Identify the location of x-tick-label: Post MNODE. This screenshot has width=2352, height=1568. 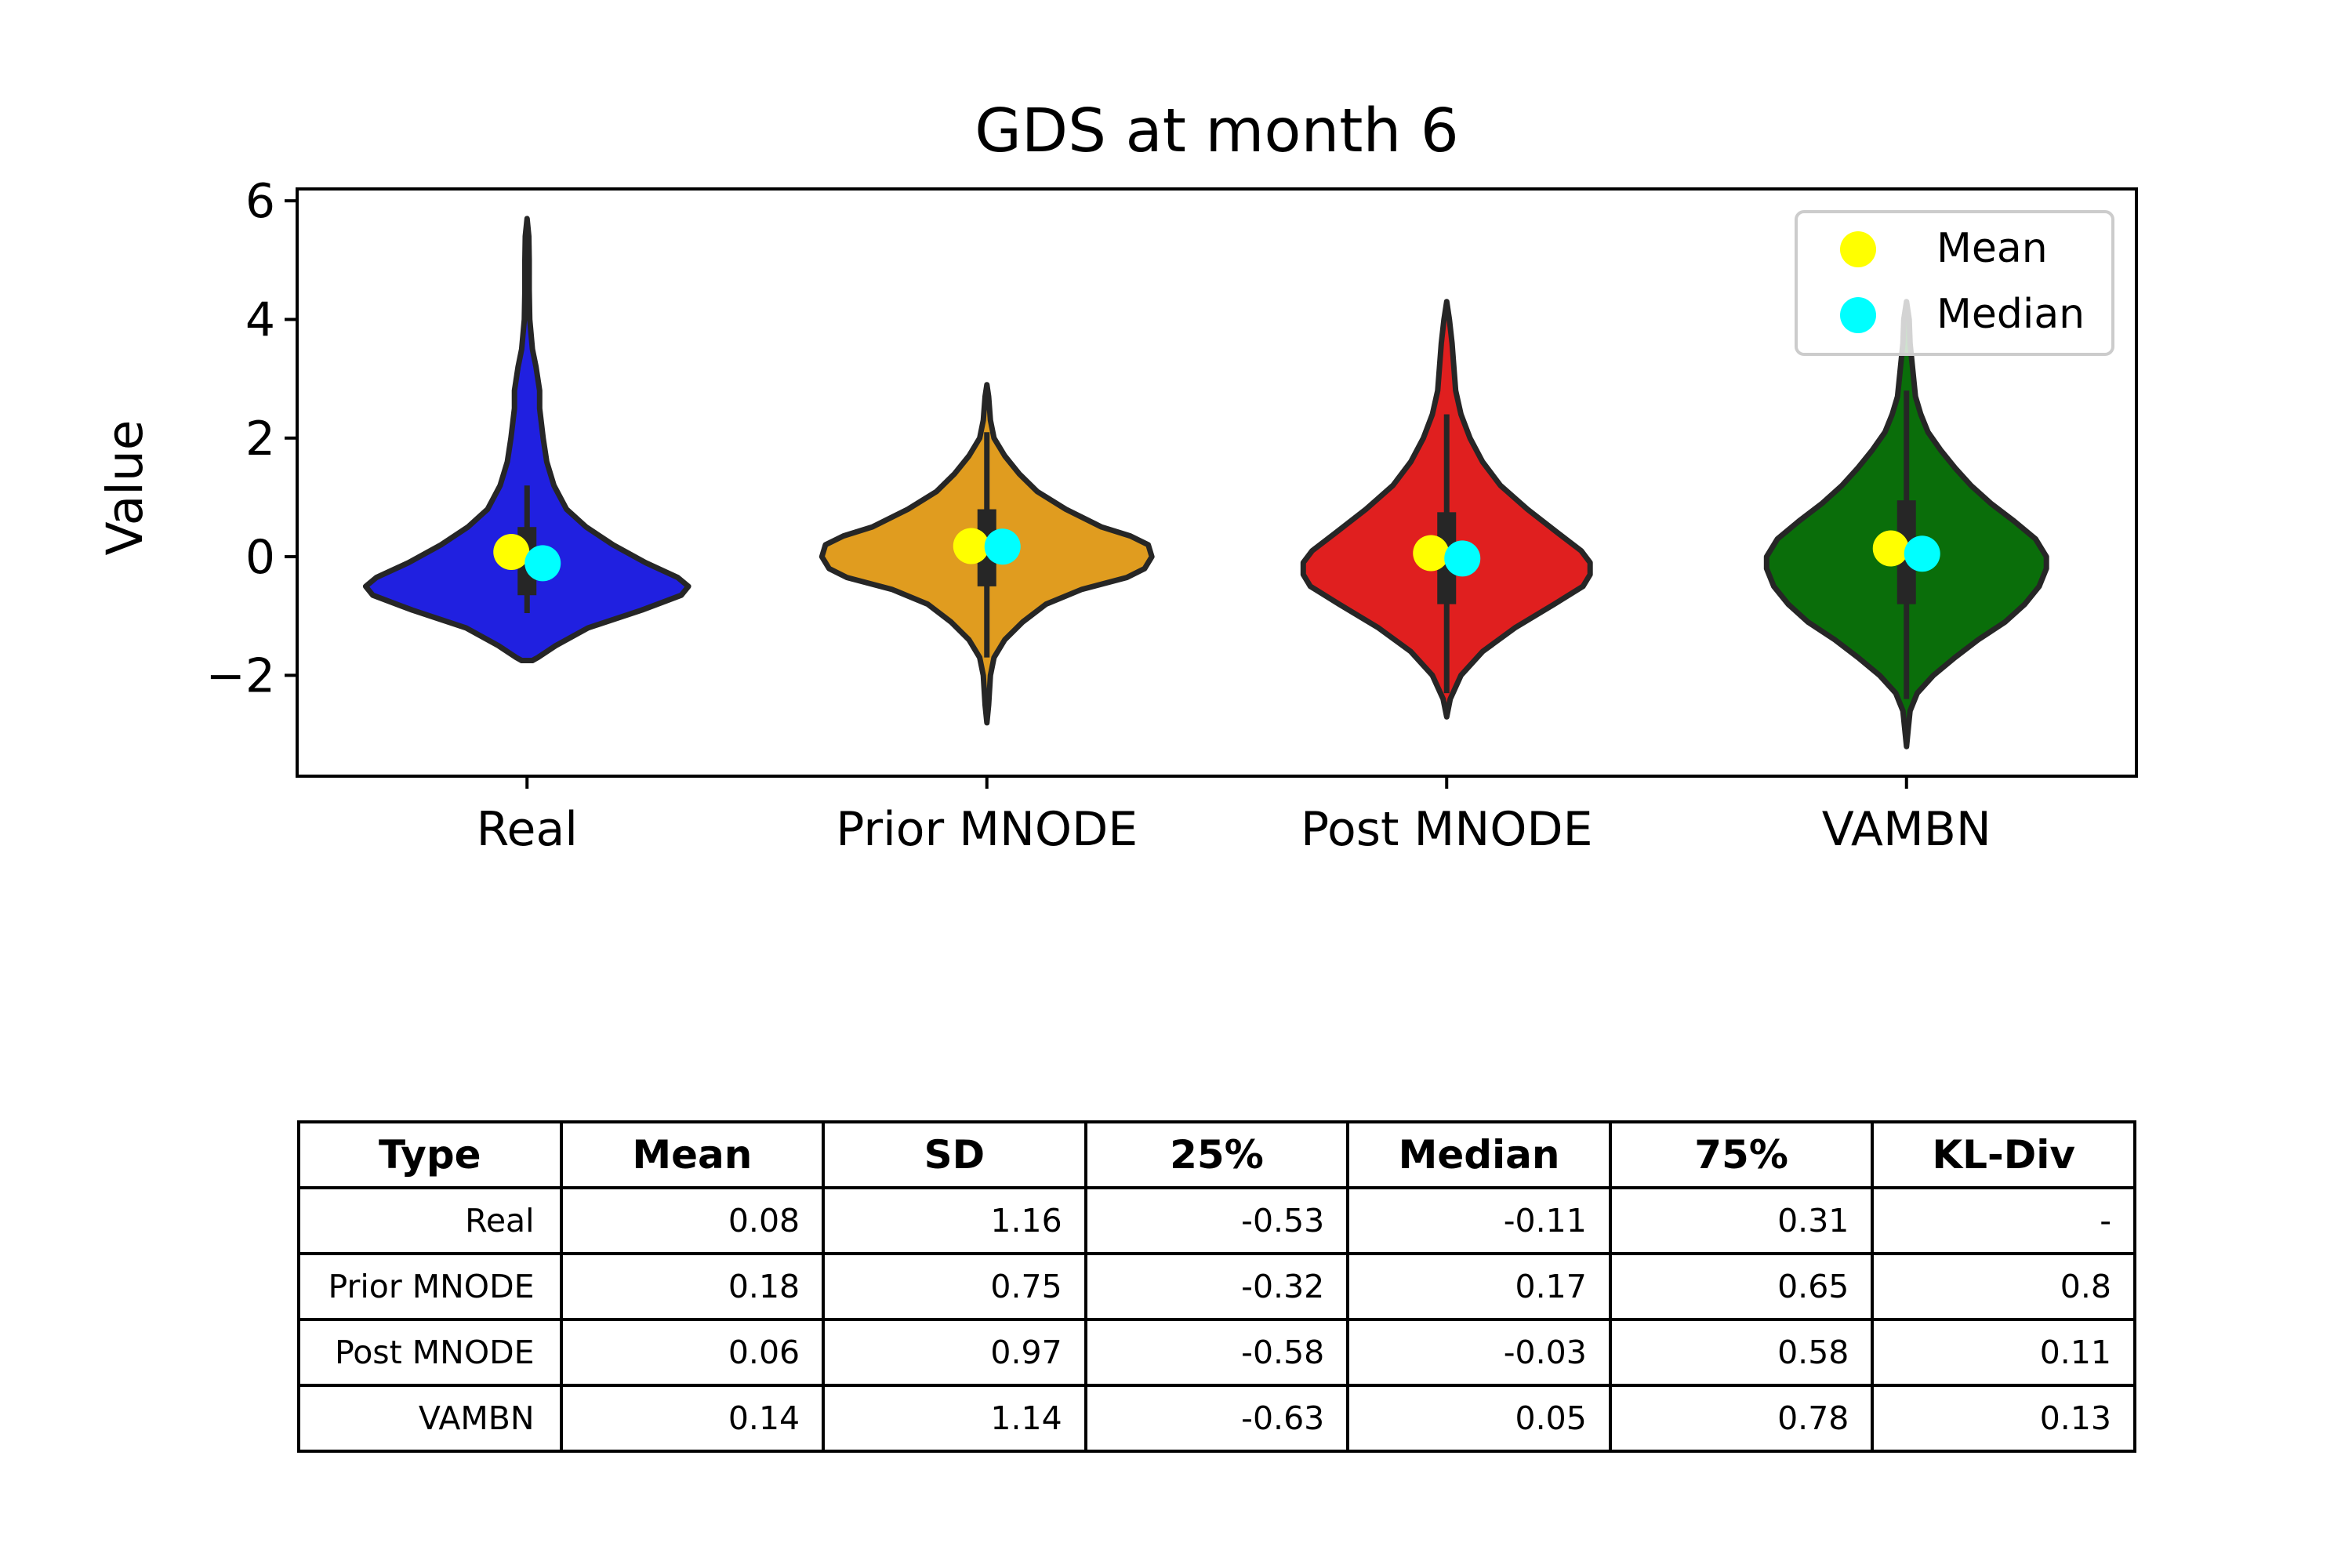
(1447, 829).